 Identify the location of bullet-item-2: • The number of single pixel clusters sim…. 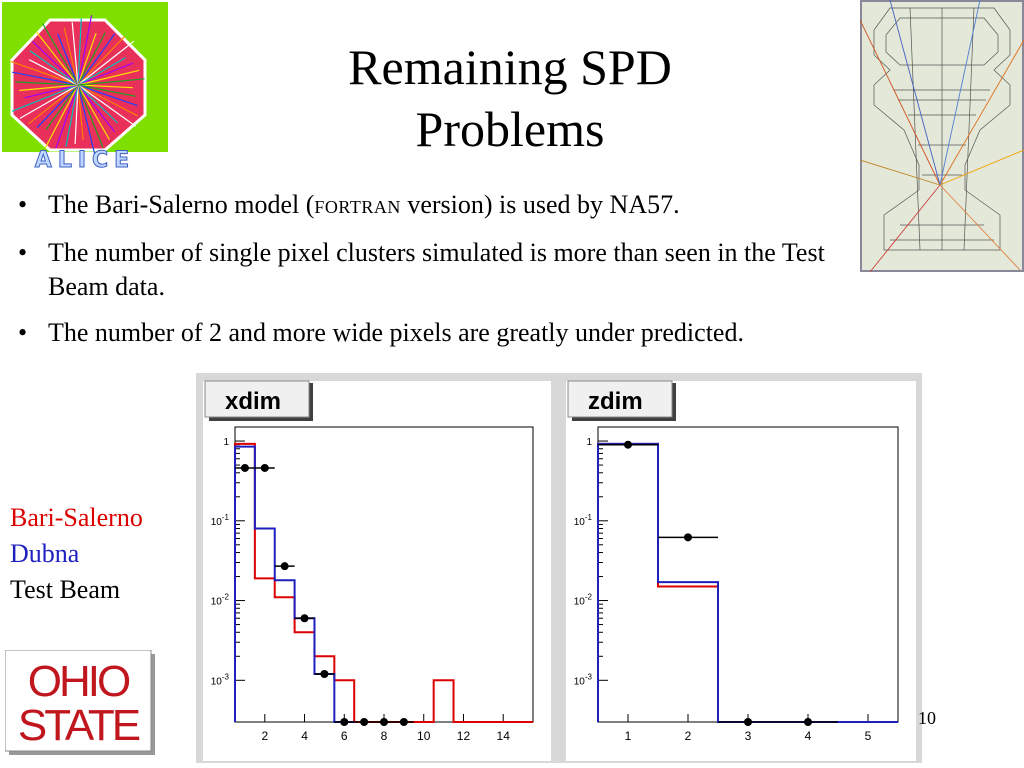
(421, 269).